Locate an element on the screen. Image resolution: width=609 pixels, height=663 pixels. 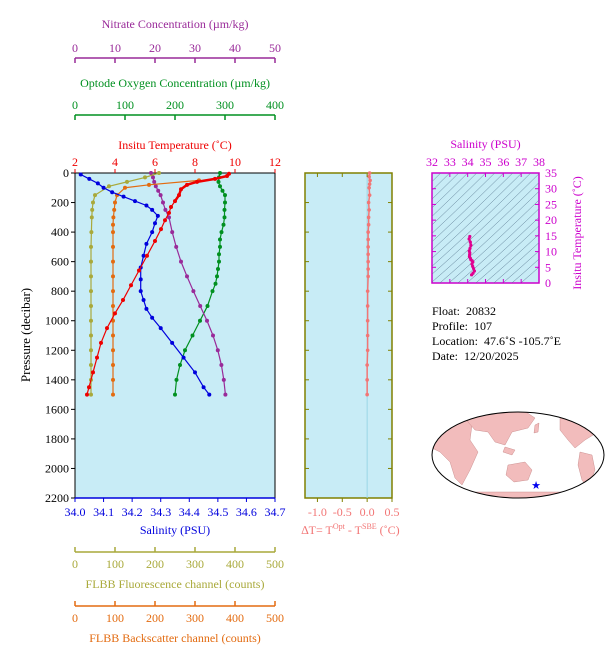
delta-t-tick-label: 0.5 is located at coordinates (392, 512).